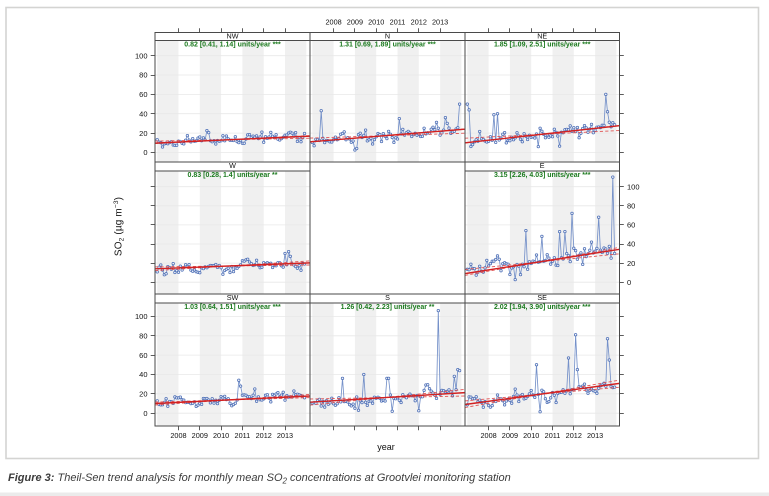  I want to click on svg-text: 0.83 [0.28, 1.4] units/year **, so click(233, 175).